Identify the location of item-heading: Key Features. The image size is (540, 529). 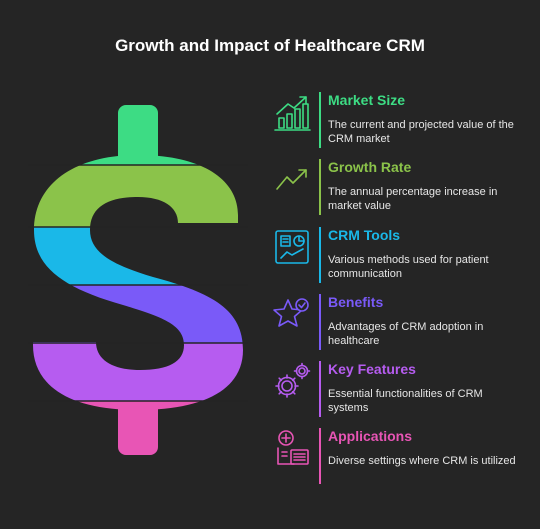
(372, 369).